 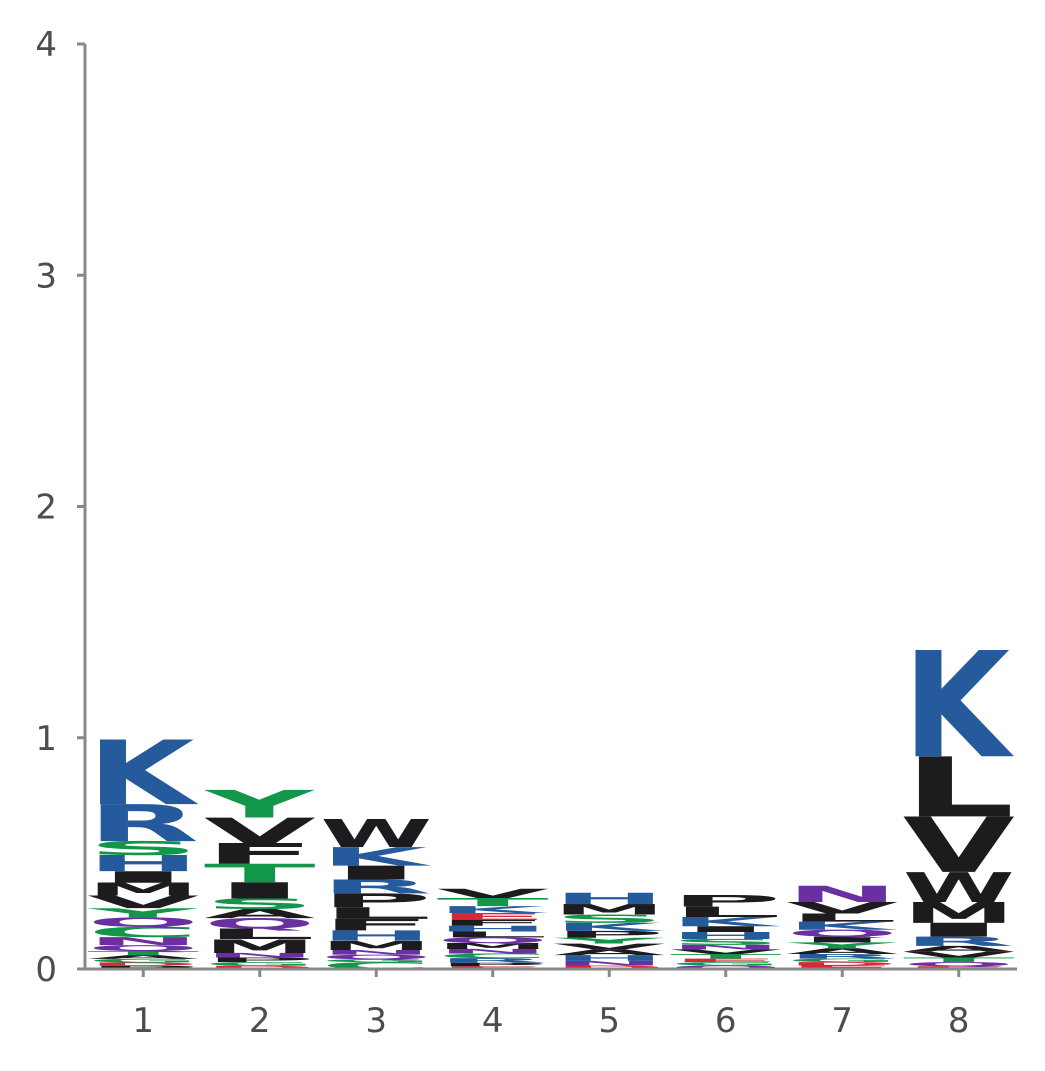 I want to click on x-axis-ticks: 1 2 3 4 5 6 7 8, so click(x=551, y=1005).